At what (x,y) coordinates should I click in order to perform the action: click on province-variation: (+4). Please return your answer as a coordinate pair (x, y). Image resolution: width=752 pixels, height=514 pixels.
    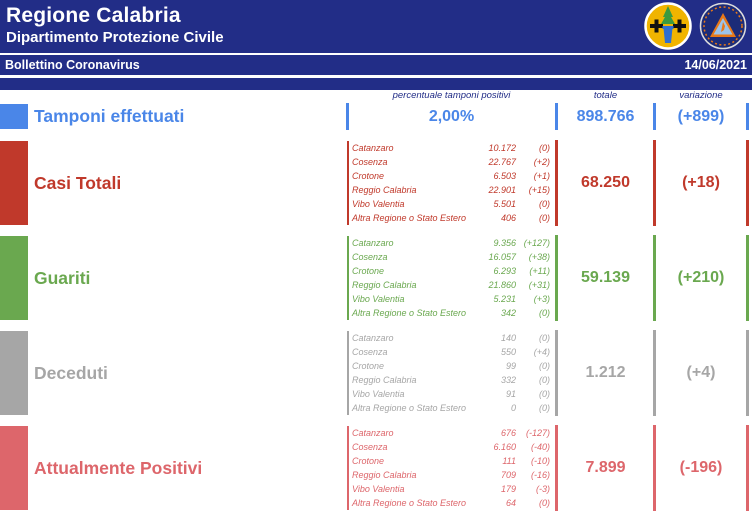
    Looking at the image, I should click on (541, 352).